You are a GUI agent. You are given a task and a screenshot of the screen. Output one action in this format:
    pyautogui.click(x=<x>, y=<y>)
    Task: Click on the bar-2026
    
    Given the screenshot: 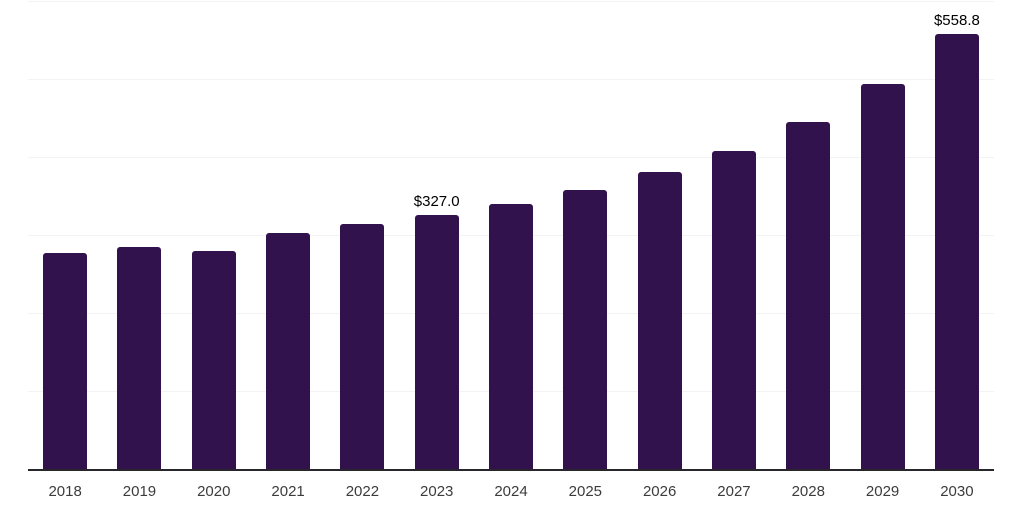 What is the action you would take?
    pyautogui.click(x=659, y=321)
    